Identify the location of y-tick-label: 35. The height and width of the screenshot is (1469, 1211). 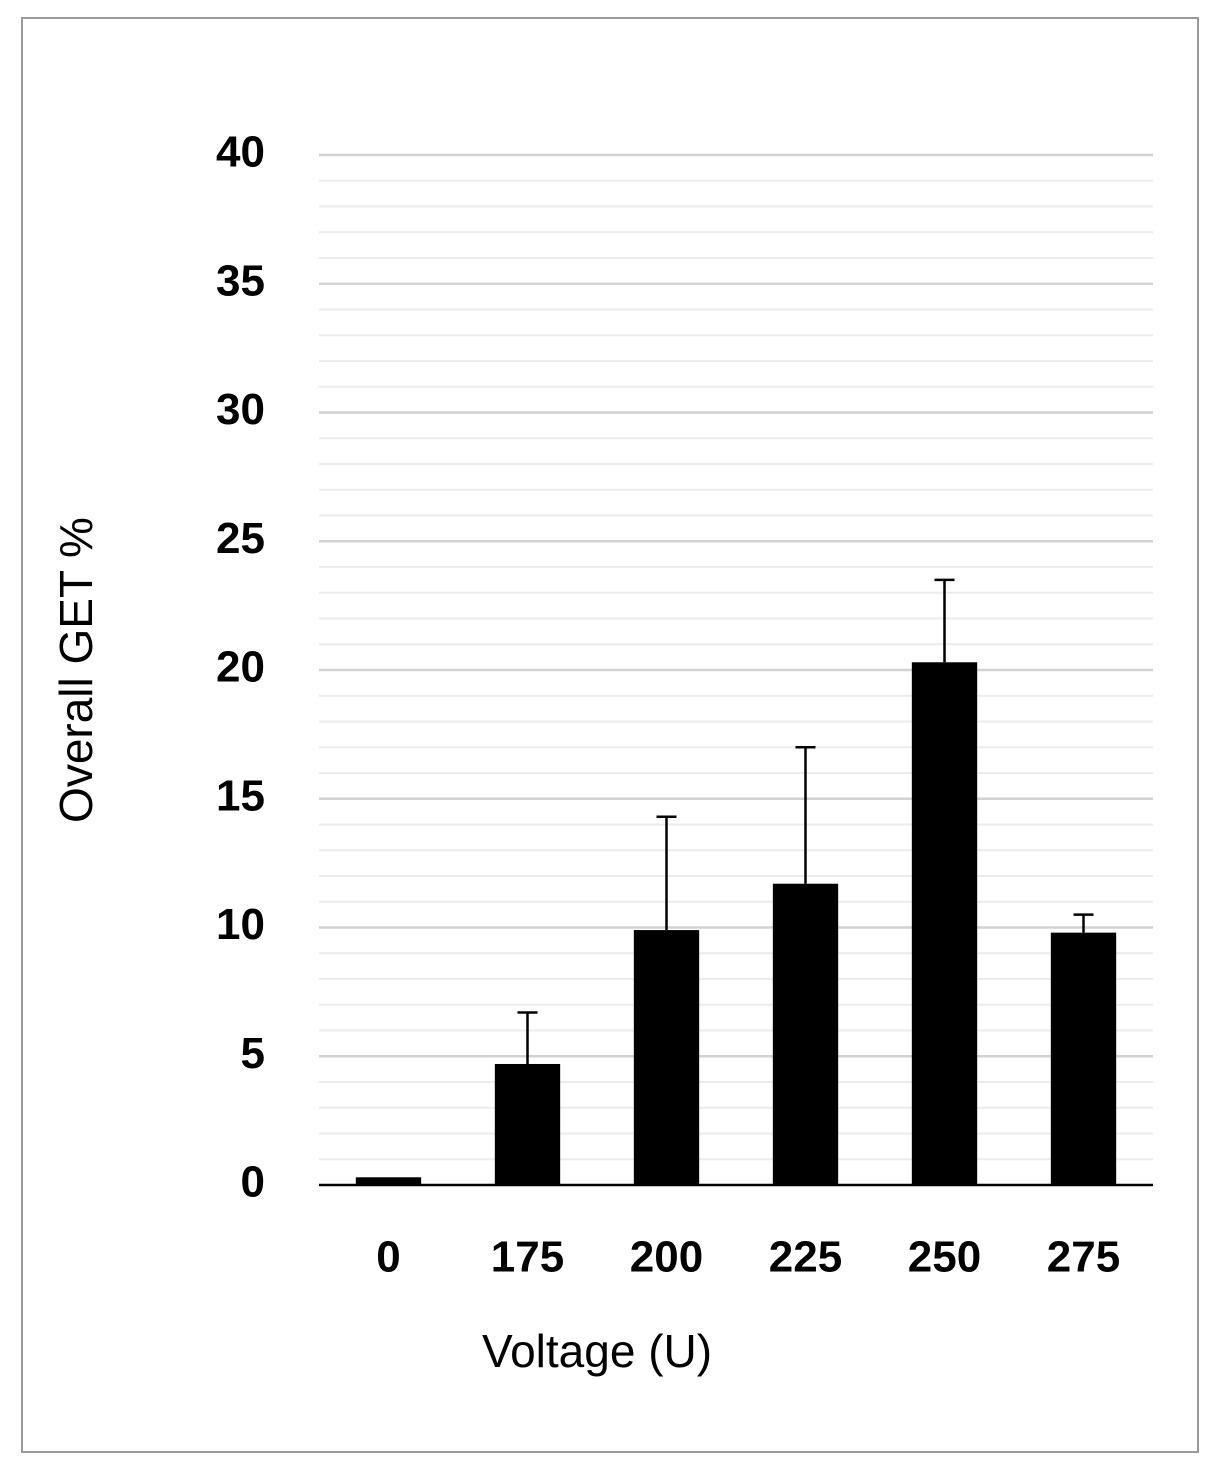
(240, 280).